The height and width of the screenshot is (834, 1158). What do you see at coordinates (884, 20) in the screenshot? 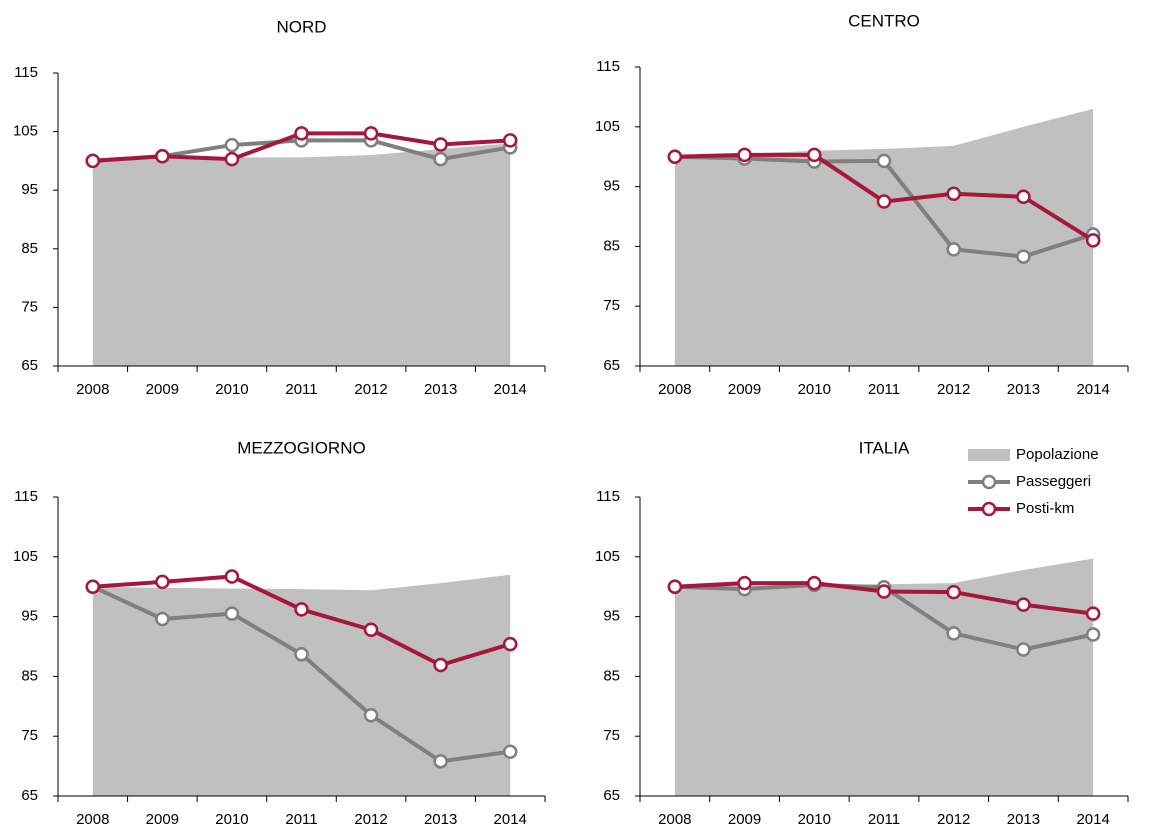
I see `chart-title: CENTRO` at bounding box center [884, 20].